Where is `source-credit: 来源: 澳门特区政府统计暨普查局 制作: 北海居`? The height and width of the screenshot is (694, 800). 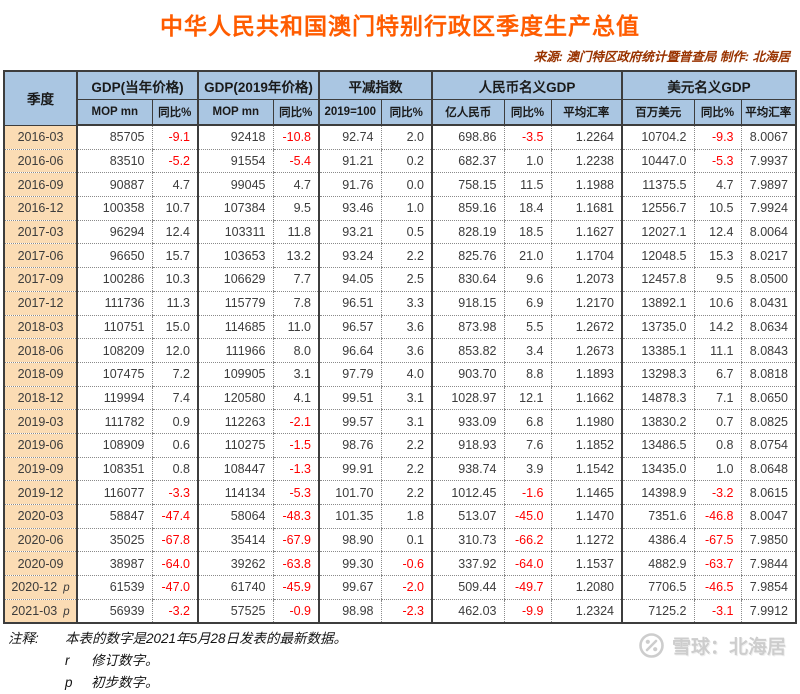 source-credit: 来源: 澳门特区政府统计暨普查局 制作: 北海居 is located at coordinates (661, 57).